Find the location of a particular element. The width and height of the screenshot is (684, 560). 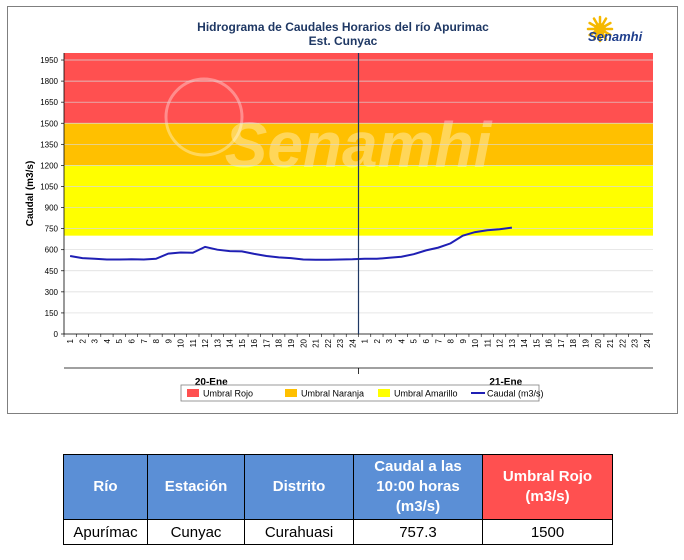

y-tick-label: 1800 is located at coordinates (49, 81).